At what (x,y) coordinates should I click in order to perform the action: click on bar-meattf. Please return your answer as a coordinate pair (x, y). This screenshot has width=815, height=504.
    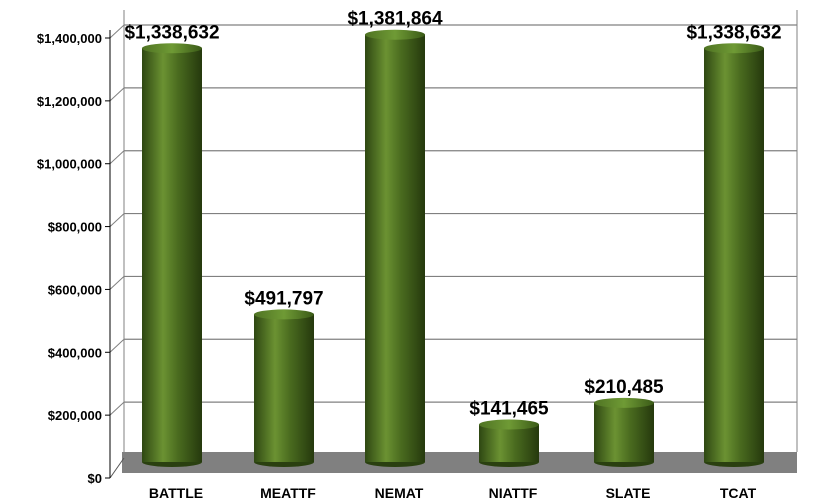
    Looking at the image, I should click on (284, 388).